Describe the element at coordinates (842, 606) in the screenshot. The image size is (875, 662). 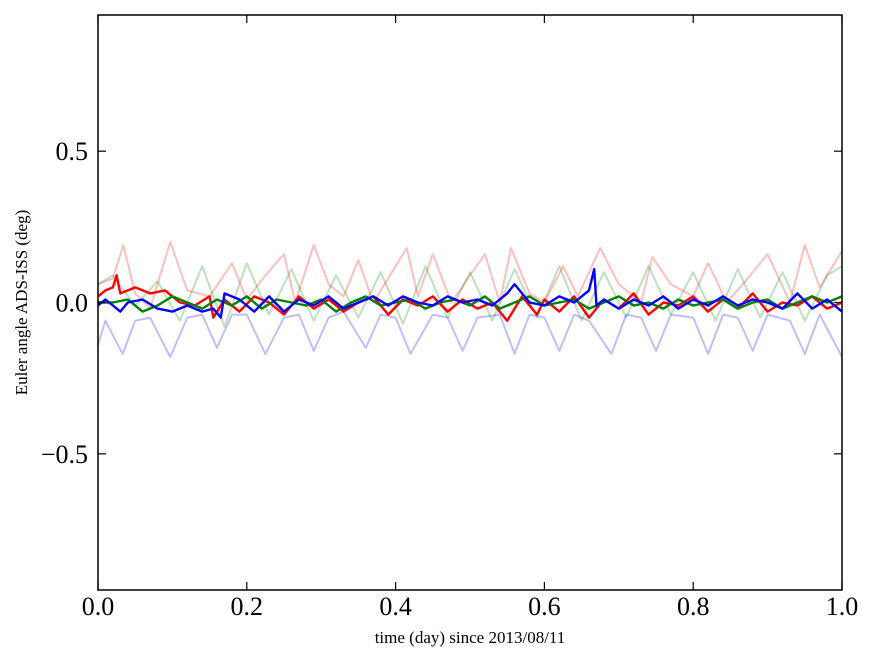
I see `x-tick-label: 1.0` at that location.